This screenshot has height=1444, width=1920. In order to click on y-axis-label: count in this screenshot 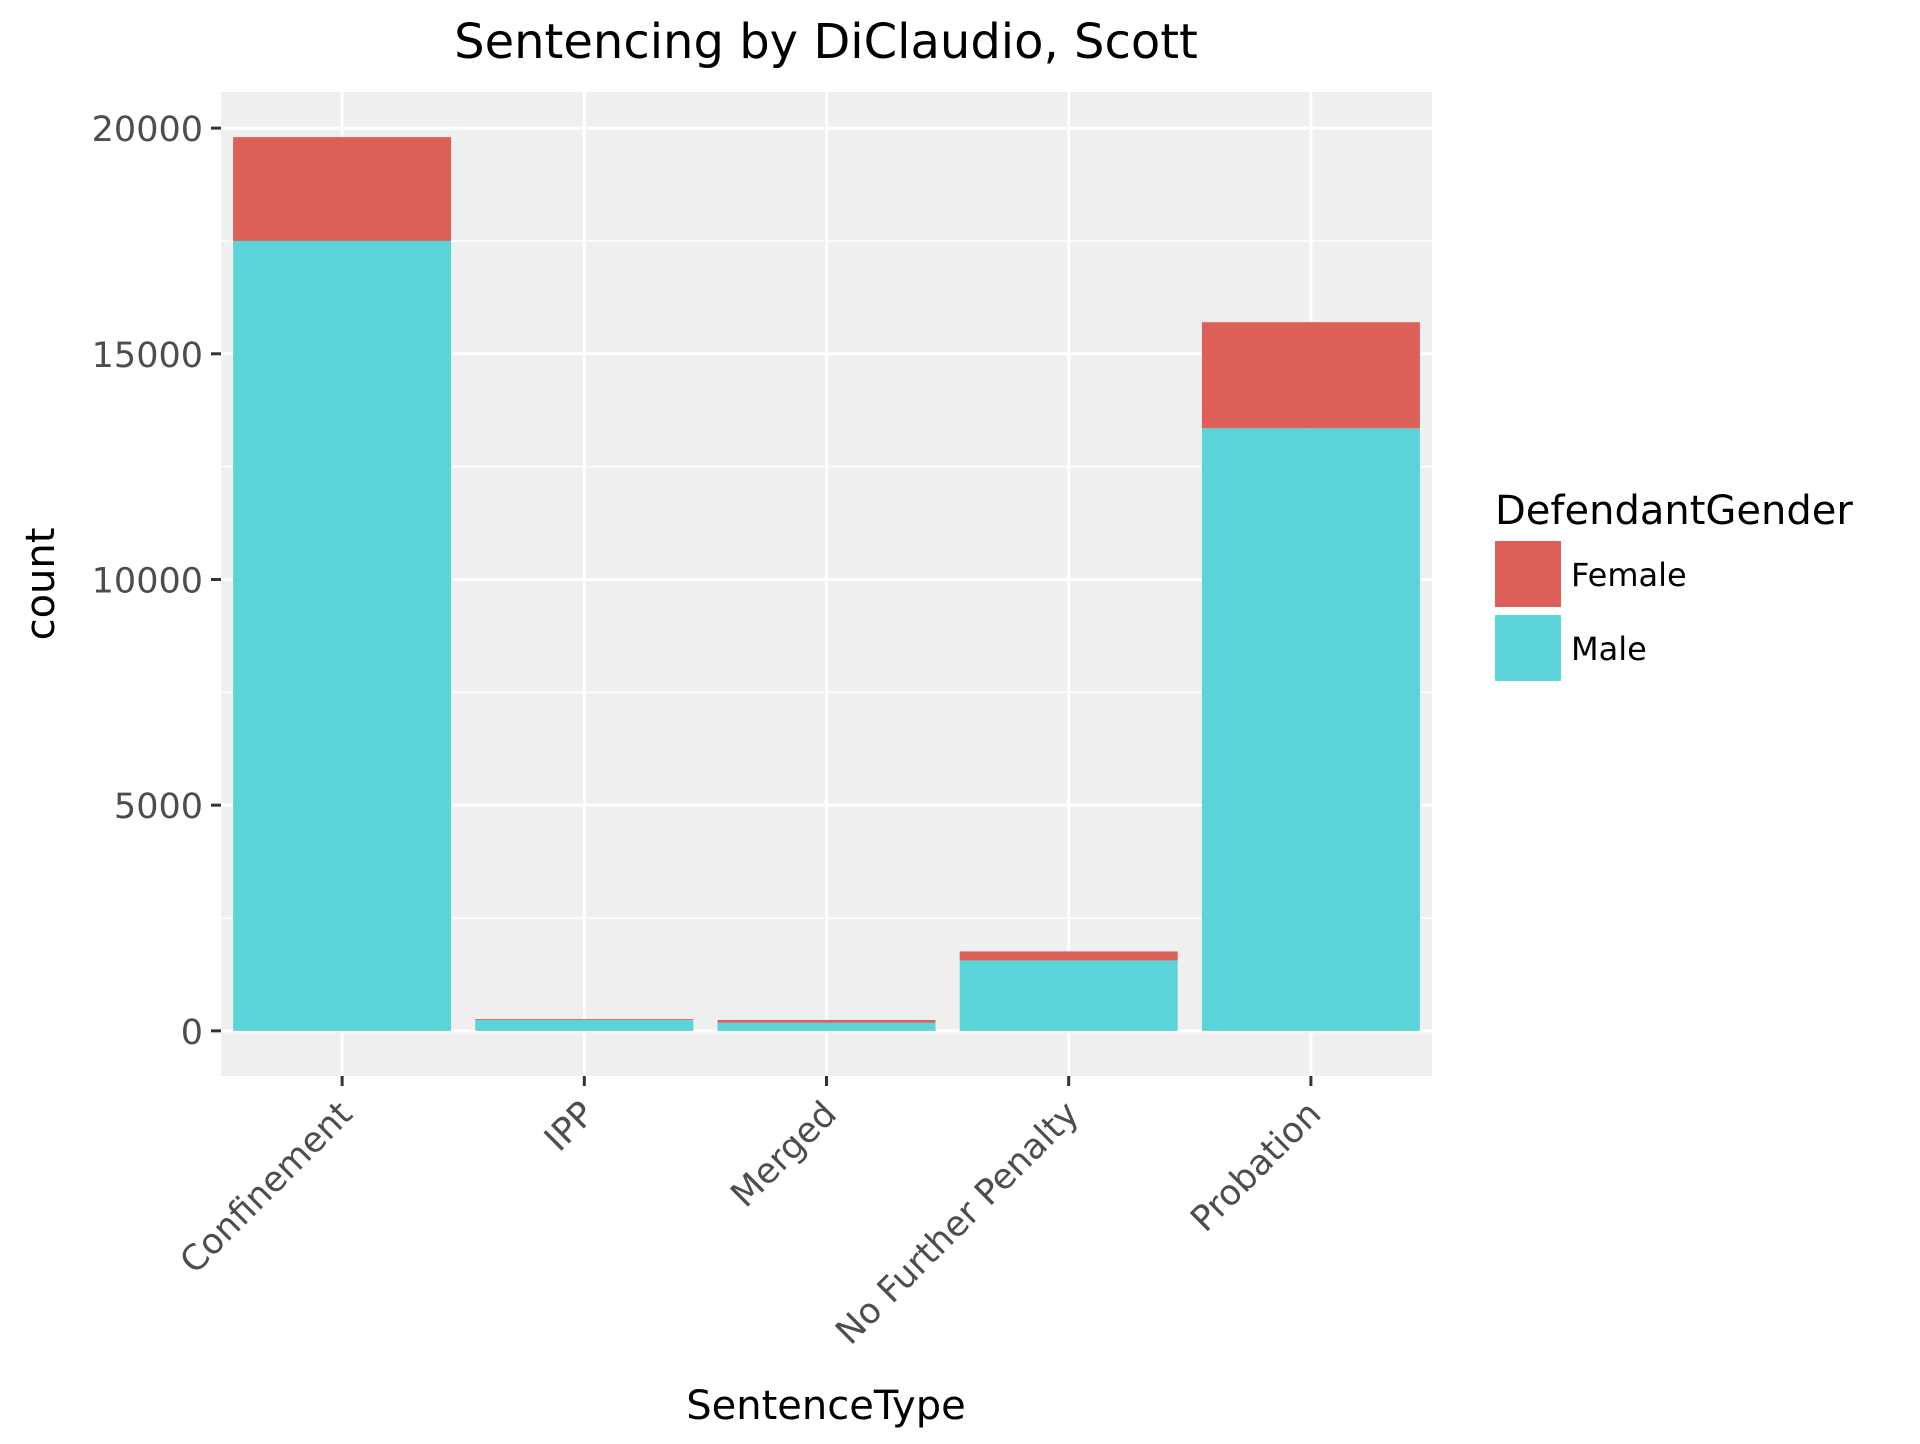, I will do `click(41, 584)`.